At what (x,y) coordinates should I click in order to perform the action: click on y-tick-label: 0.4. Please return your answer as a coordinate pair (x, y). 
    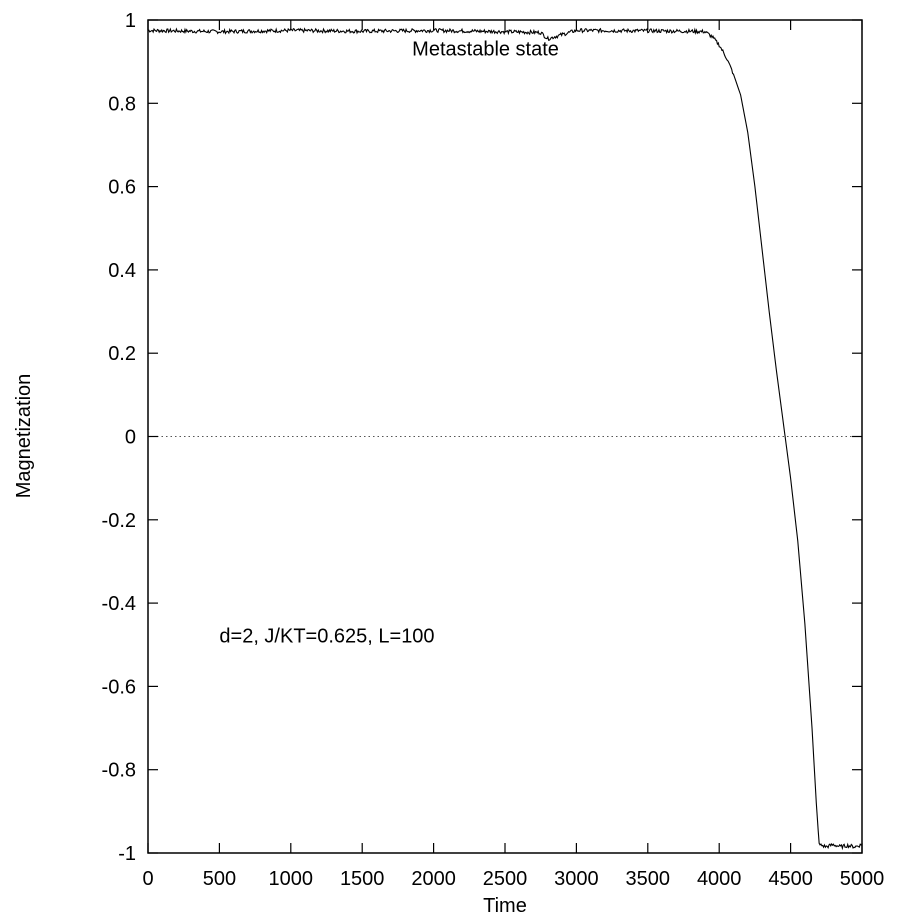
    Looking at the image, I should click on (122, 271).